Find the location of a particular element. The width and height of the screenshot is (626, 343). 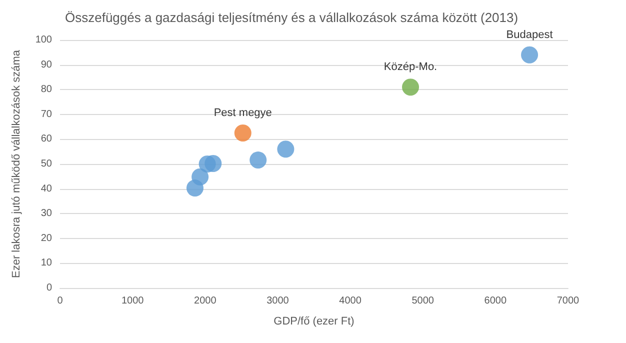

y-tick-label: 40 is located at coordinates (46, 188).